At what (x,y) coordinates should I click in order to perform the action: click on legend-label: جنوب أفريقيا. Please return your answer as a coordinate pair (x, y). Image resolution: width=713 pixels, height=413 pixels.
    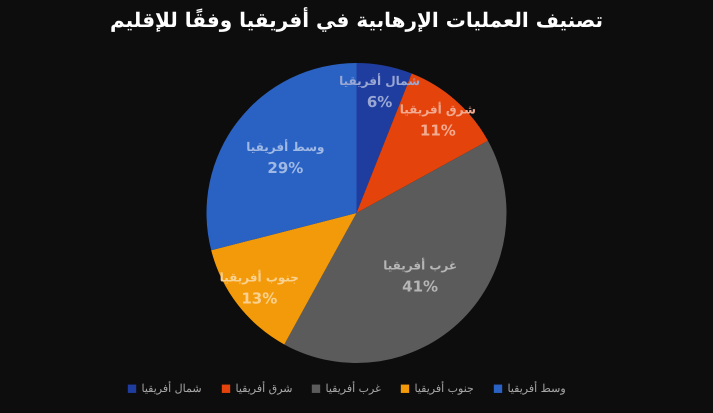
    Looking at the image, I should click on (444, 387).